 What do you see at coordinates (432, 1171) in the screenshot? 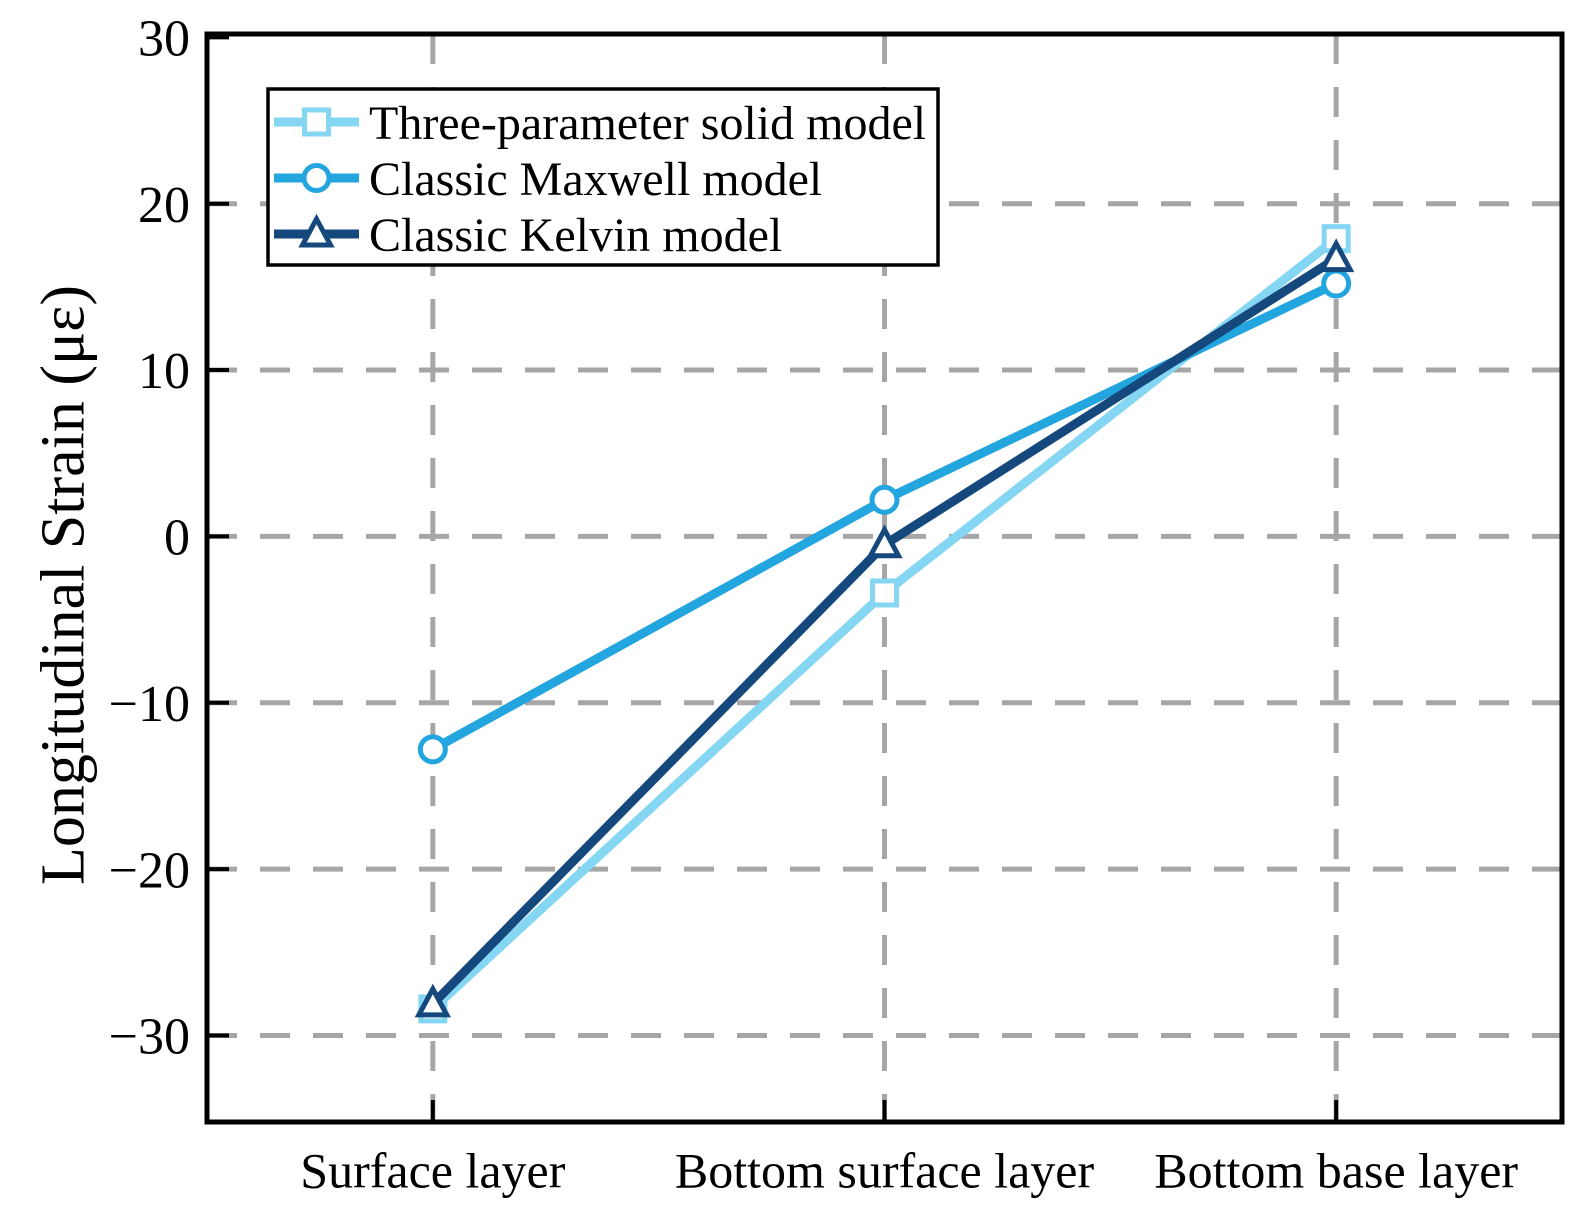
I see `x-category-label: Surface layer` at bounding box center [432, 1171].